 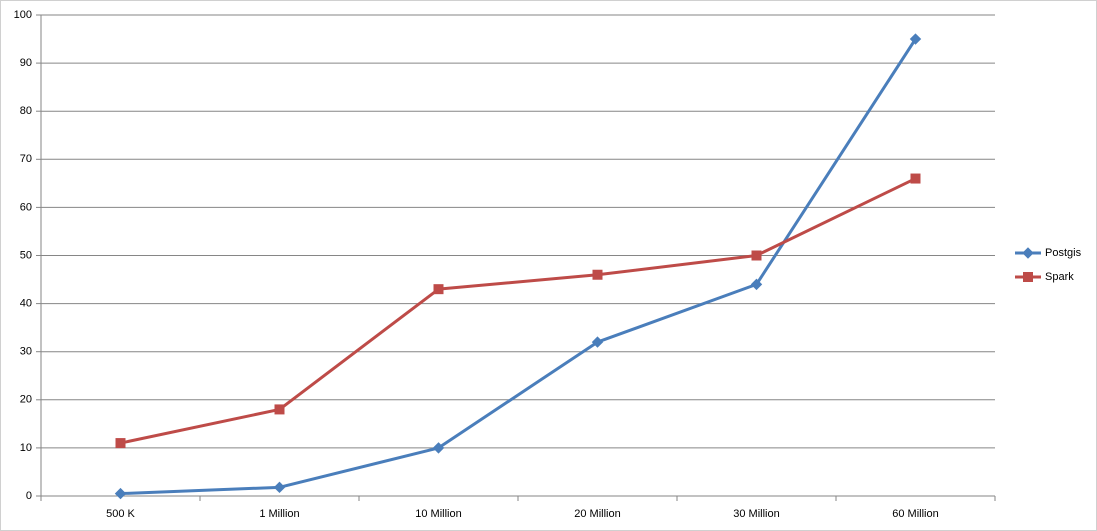 What do you see at coordinates (438, 514) in the screenshot?
I see `x-tick-label: 10 Million` at bounding box center [438, 514].